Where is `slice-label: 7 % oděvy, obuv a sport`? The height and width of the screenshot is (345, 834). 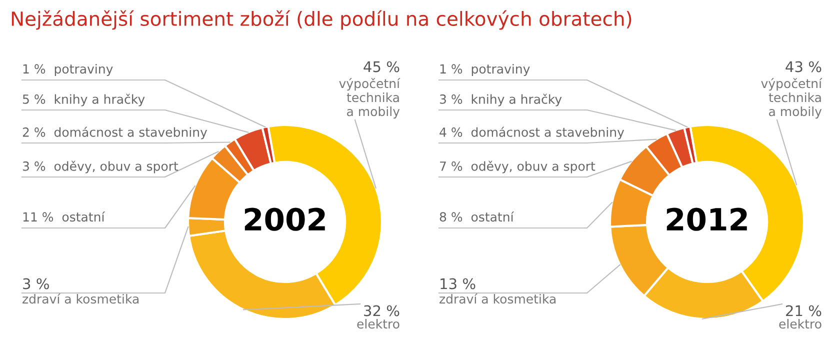
slice-label: 7 % oděvy, obuv a sport is located at coordinates (518, 167).